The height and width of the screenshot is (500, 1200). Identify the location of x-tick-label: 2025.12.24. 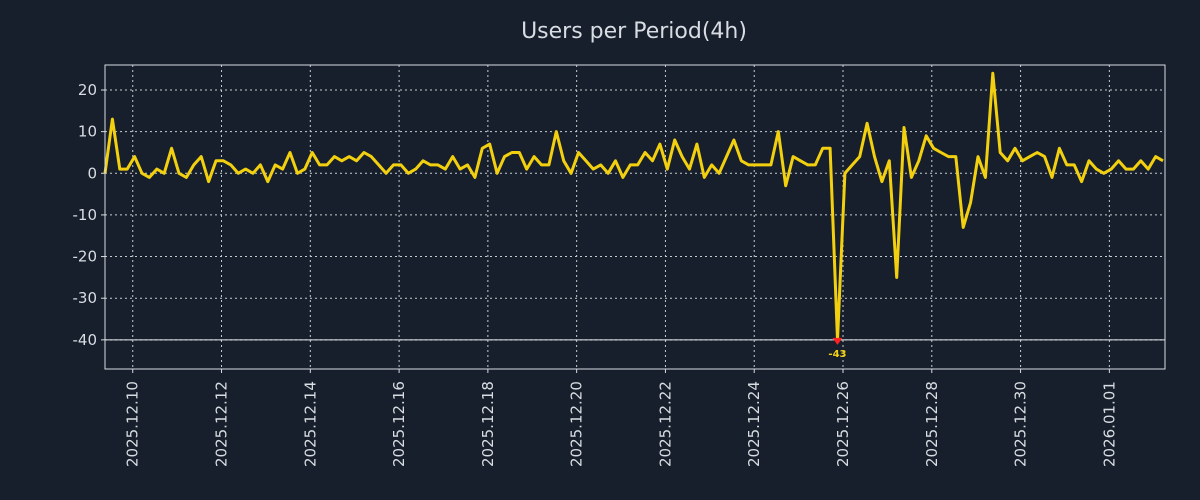
(754, 424).